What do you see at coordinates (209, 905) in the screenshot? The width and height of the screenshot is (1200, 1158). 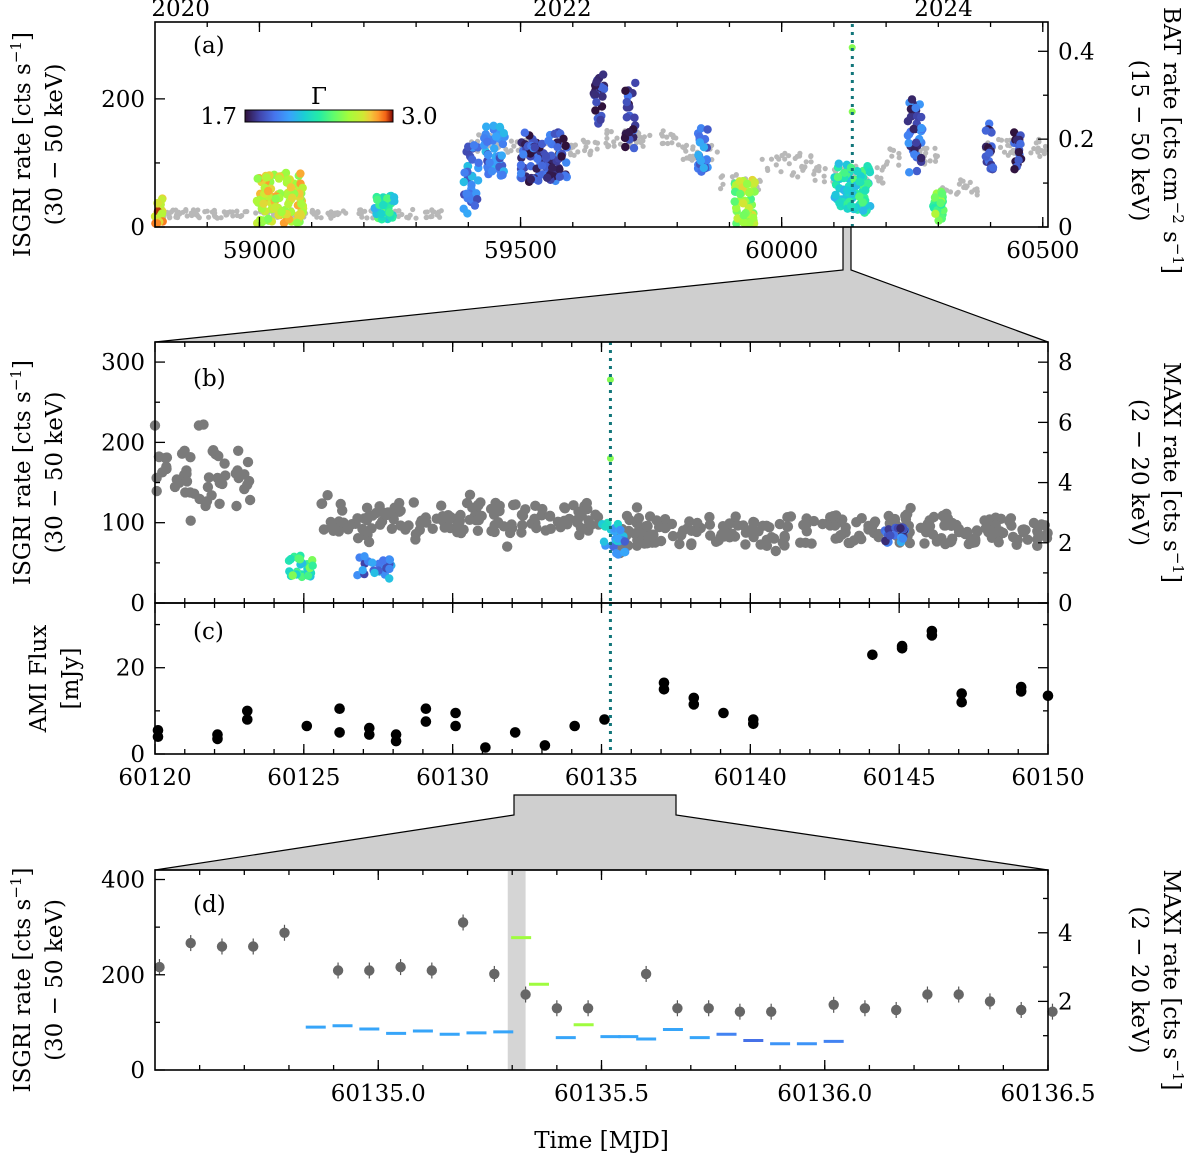 I see `panel-tag-d: (d)` at bounding box center [209, 905].